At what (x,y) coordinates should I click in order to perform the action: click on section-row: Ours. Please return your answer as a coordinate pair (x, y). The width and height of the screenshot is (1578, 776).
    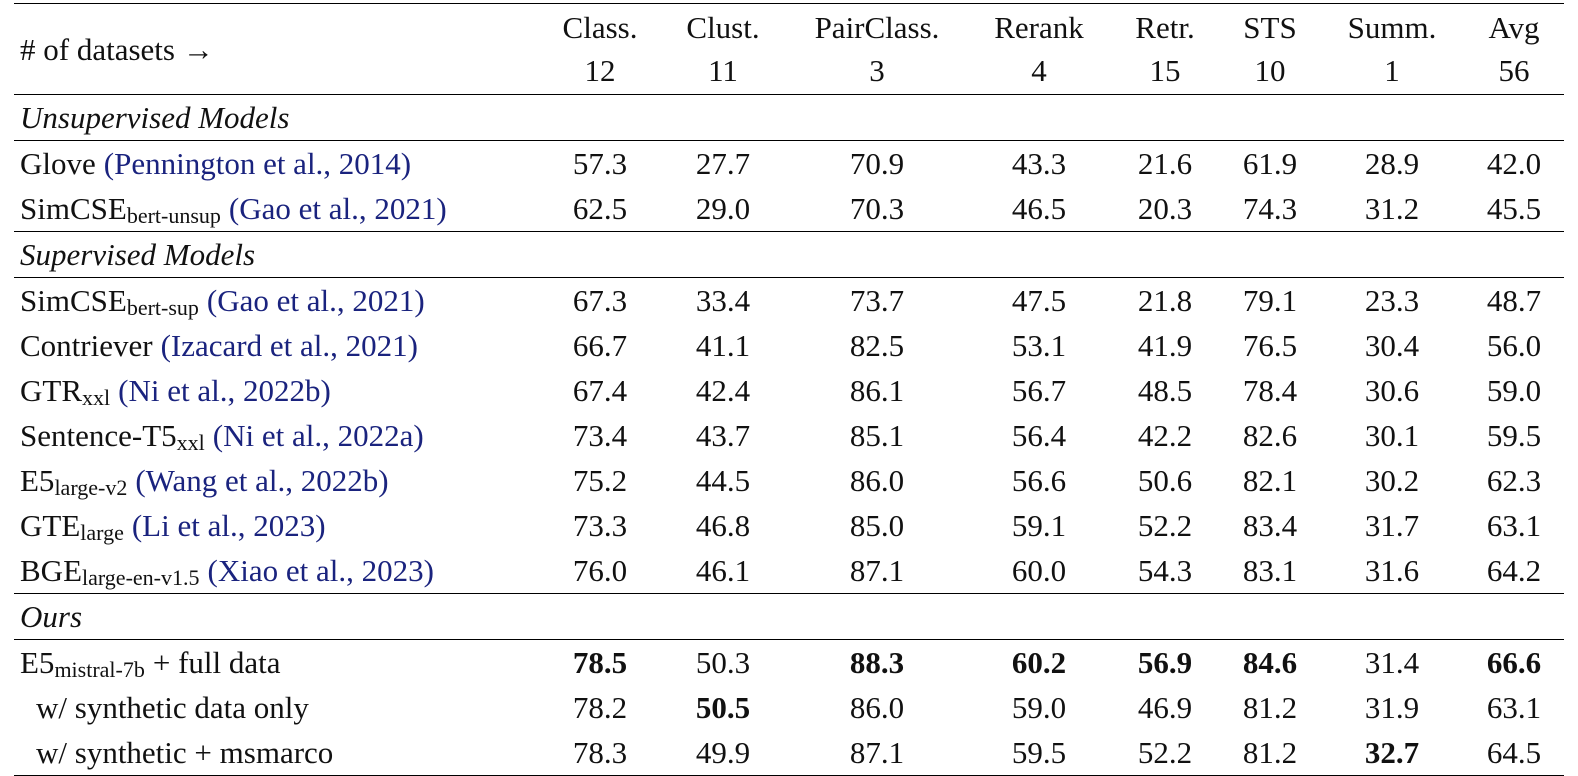
    Looking at the image, I should click on (789, 616).